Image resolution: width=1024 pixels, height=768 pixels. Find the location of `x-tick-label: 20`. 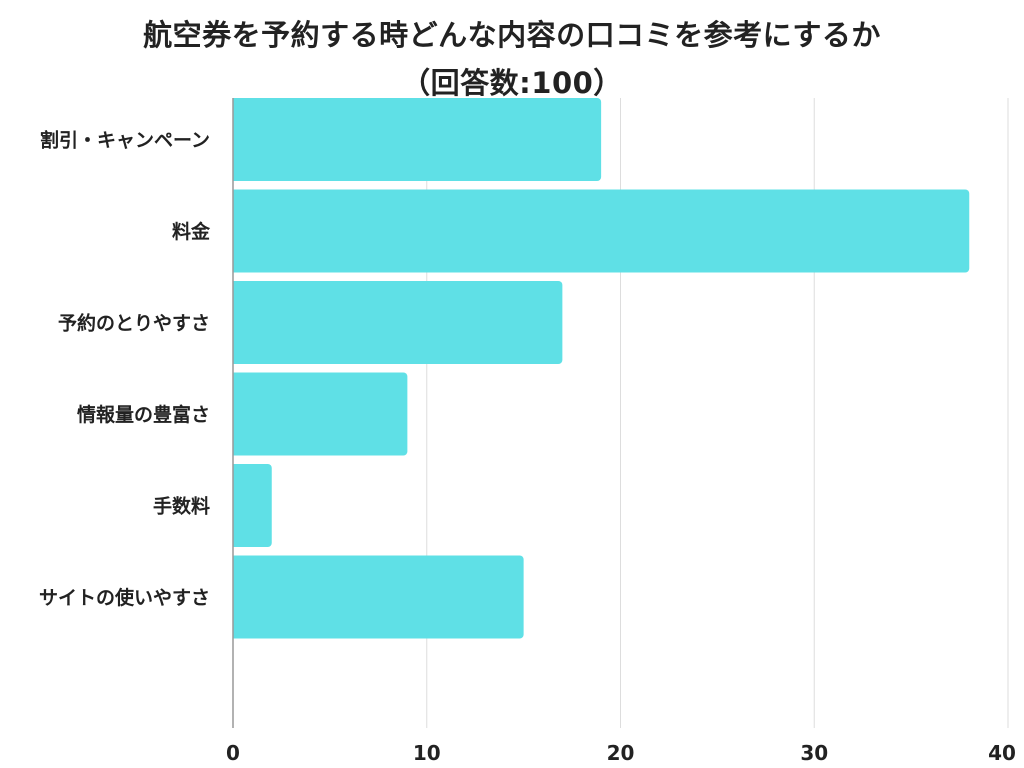

x-tick-label: 20 is located at coordinates (621, 753).